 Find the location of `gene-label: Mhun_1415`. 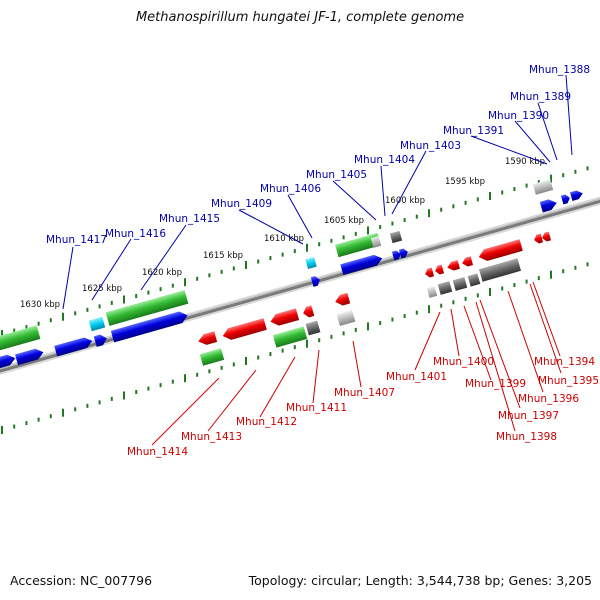

gene-label: Mhun_1415 is located at coordinates (189, 219).